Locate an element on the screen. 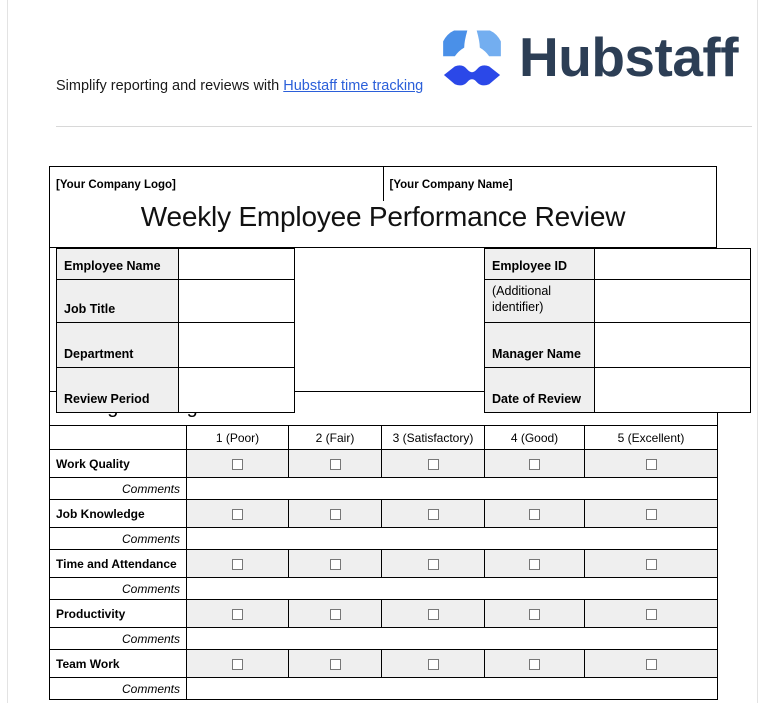  table-row: Time and Attendance is located at coordinates (383, 563).